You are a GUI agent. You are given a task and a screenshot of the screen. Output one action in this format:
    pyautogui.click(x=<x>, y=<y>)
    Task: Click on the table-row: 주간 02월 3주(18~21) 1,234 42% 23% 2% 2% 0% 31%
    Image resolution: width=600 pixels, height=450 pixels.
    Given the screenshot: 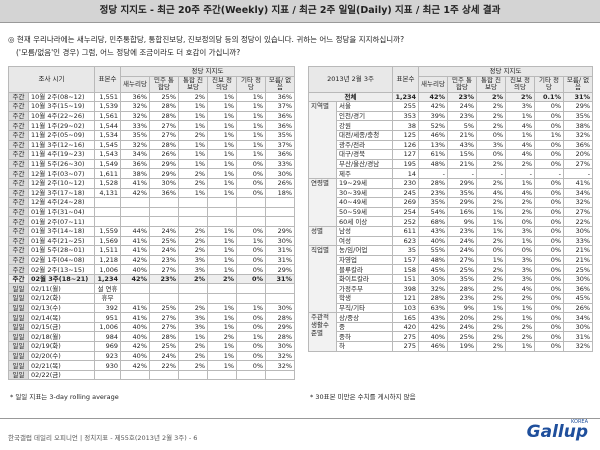 What is the action you would take?
    pyautogui.click(x=152, y=279)
    